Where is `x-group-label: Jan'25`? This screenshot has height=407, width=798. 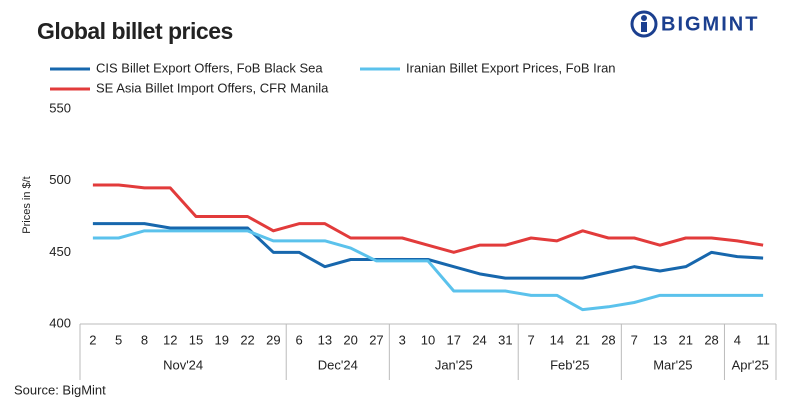 x-group-label: Jan'25 is located at coordinates (454, 364).